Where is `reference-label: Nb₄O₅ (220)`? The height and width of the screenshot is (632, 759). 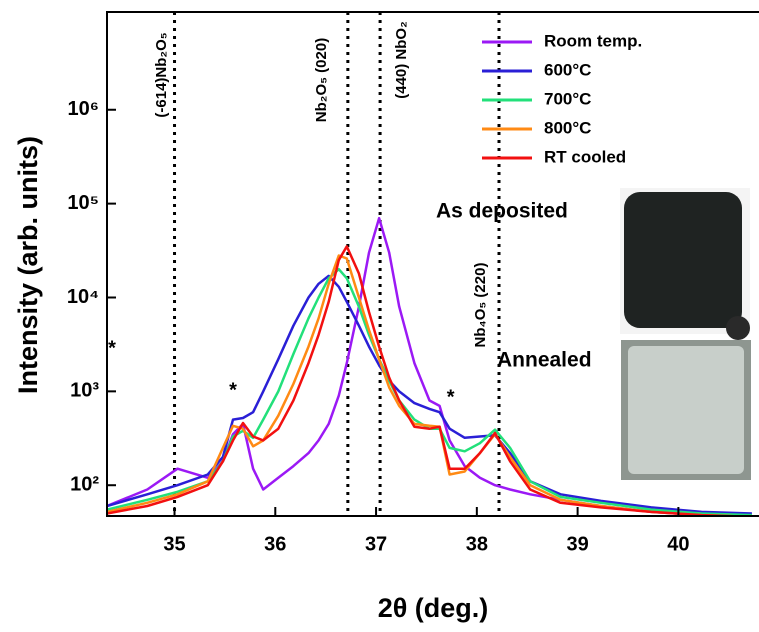
reference-label: Nb₄O₅ (220) is located at coordinates (480, 305).